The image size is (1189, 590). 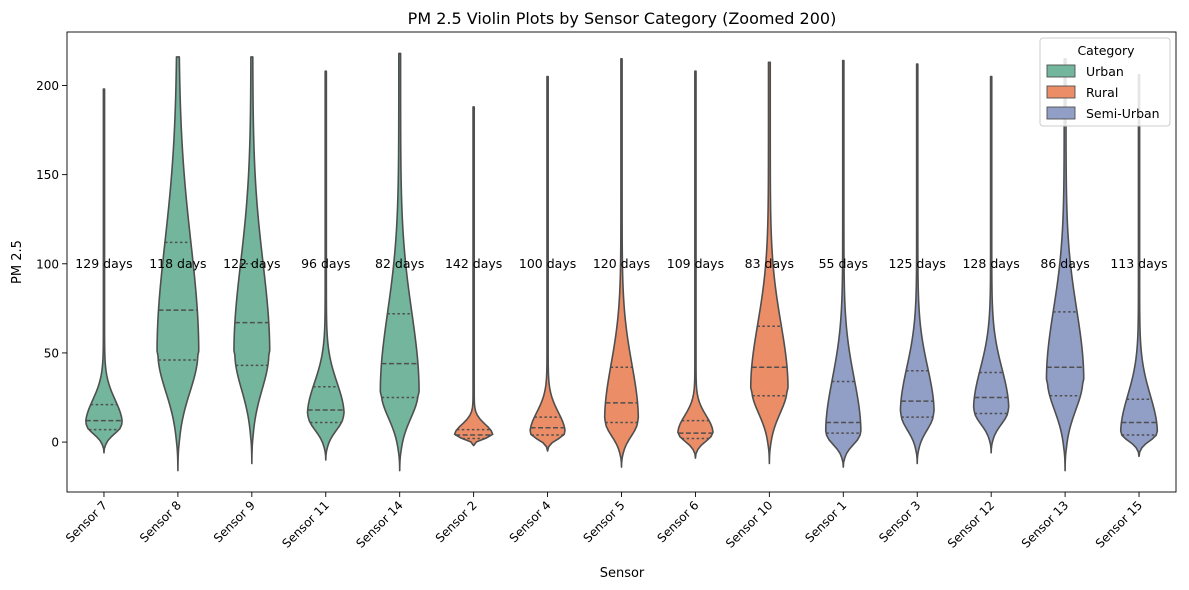 I want to click on x-tick-label: Sensor 1, so click(x=825, y=521).